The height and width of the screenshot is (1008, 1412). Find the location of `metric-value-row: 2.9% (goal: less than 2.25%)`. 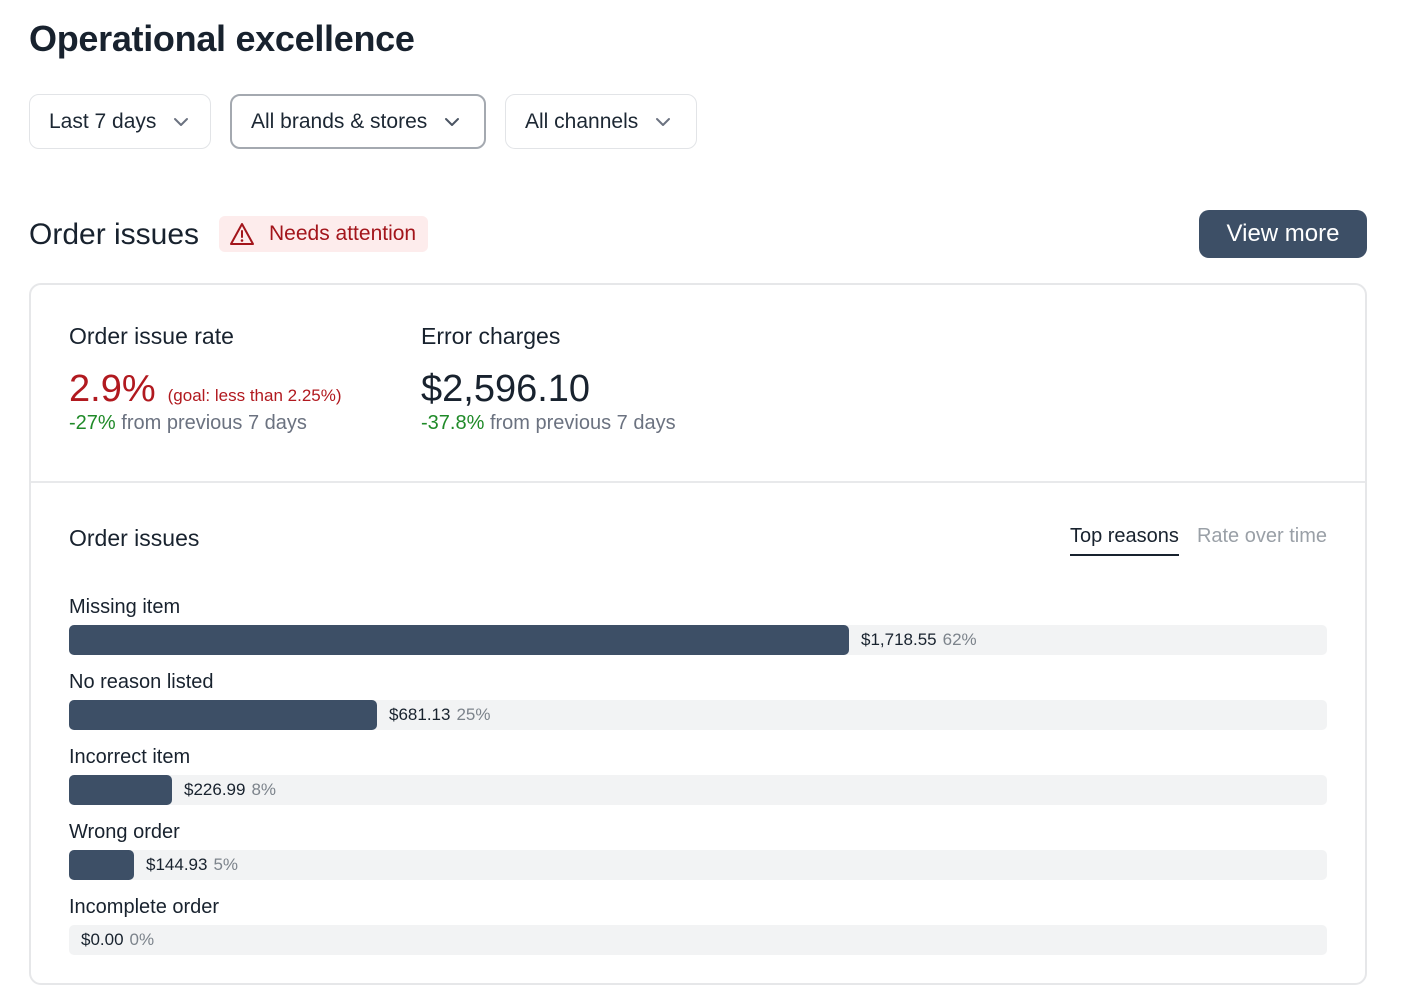

metric-value-row: 2.9% (goal: less than 2.25%) is located at coordinates (205, 389).